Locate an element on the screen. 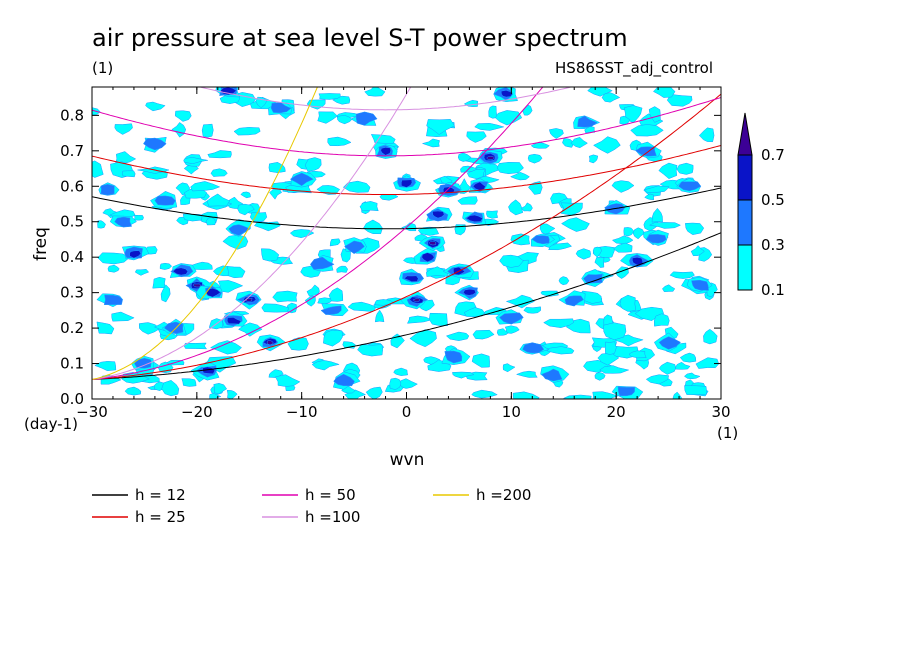 The width and height of the screenshot is (904, 654). legend-label: h =100 is located at coordinates (332, 517).